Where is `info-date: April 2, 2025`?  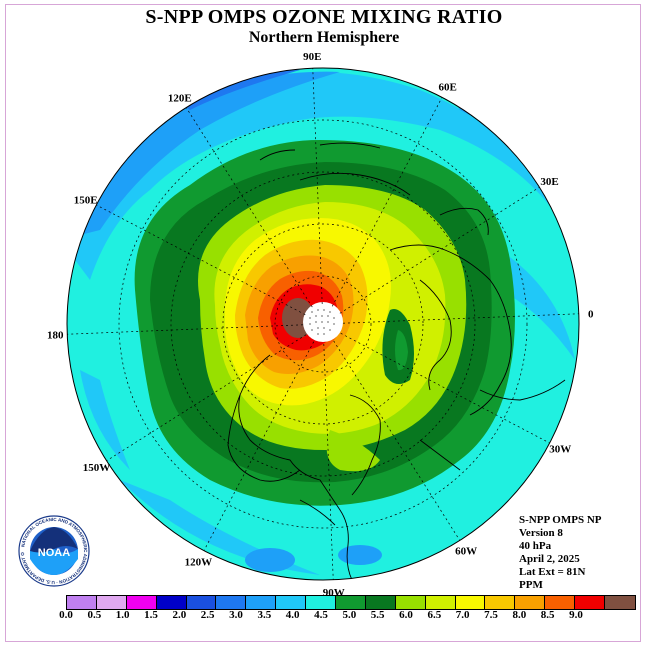 info-date: April 2, 2025 is located at coordinates (549, 559).